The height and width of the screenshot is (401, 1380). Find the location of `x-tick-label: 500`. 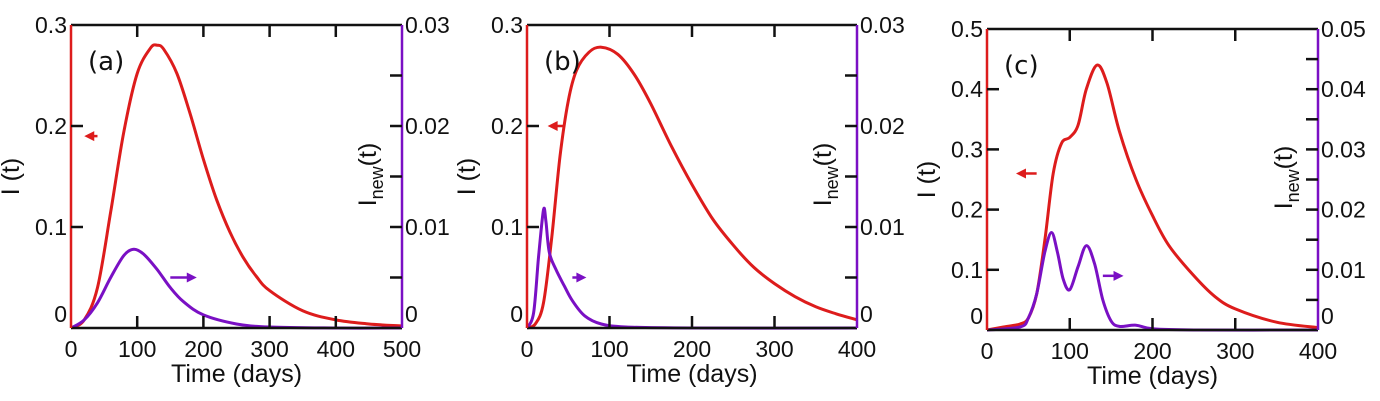

x-tick-label: 500 is located at coordinates (402, 349).